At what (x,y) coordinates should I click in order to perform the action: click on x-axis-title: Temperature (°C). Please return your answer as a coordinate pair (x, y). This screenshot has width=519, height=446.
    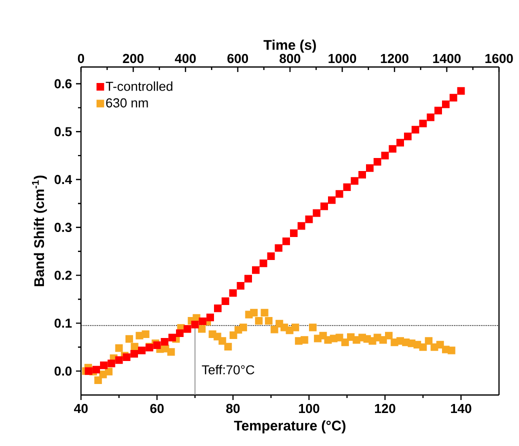
    Looking at the image, I should click on (290, 427).